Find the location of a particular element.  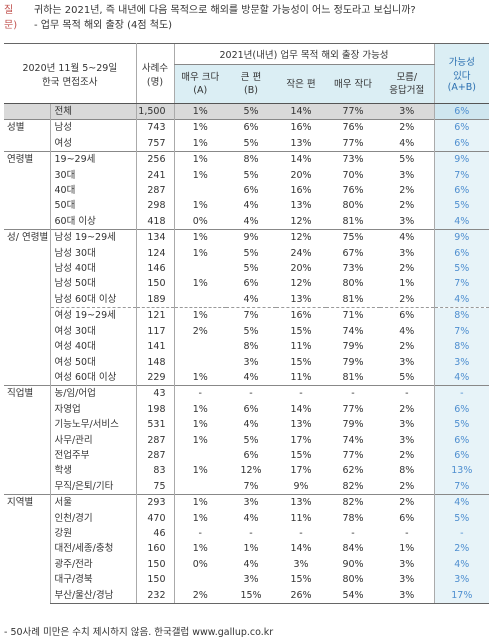

table-row: 여성 40대 141 8% 11% 79% 2% 8% is located at coordinates (247, 347).